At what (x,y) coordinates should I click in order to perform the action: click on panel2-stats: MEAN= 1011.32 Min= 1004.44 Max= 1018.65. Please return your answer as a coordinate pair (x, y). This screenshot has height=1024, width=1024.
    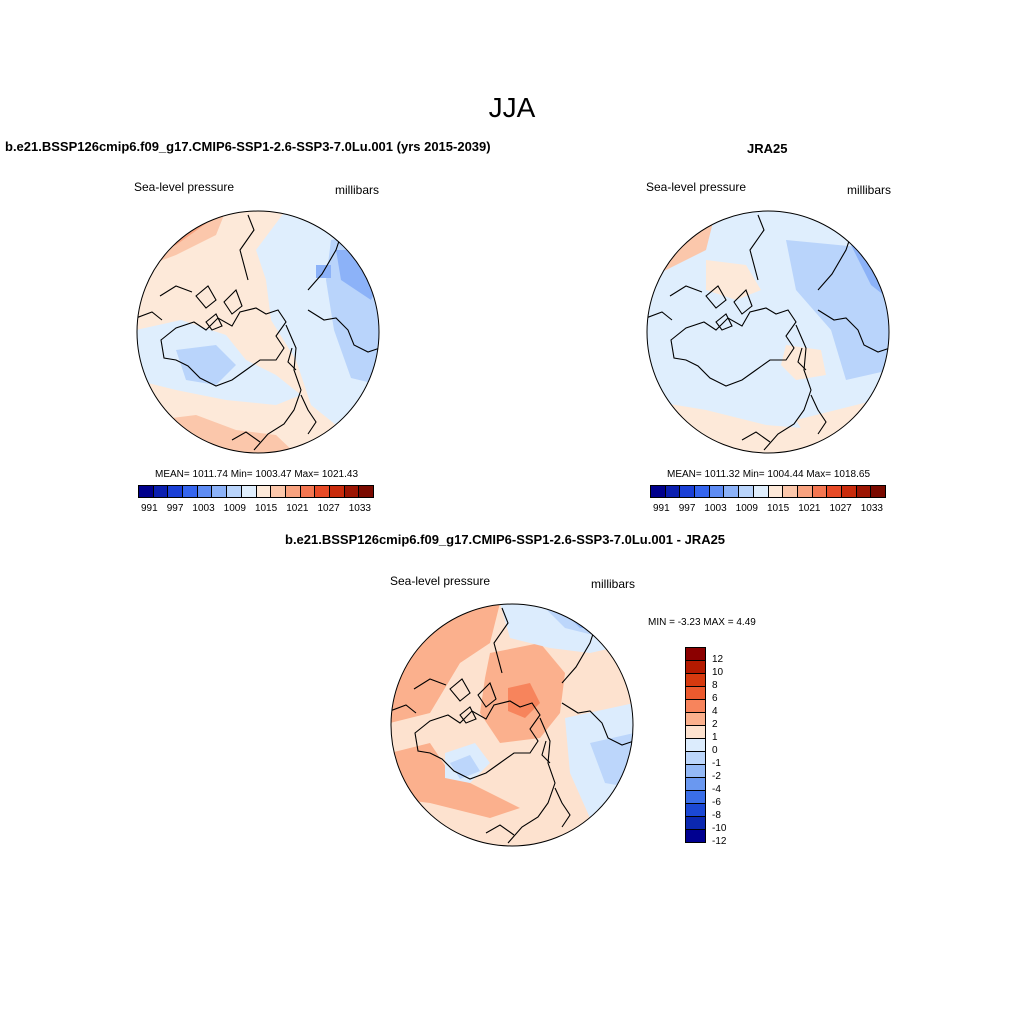
    Looking at the image, I should click on (769, 474).